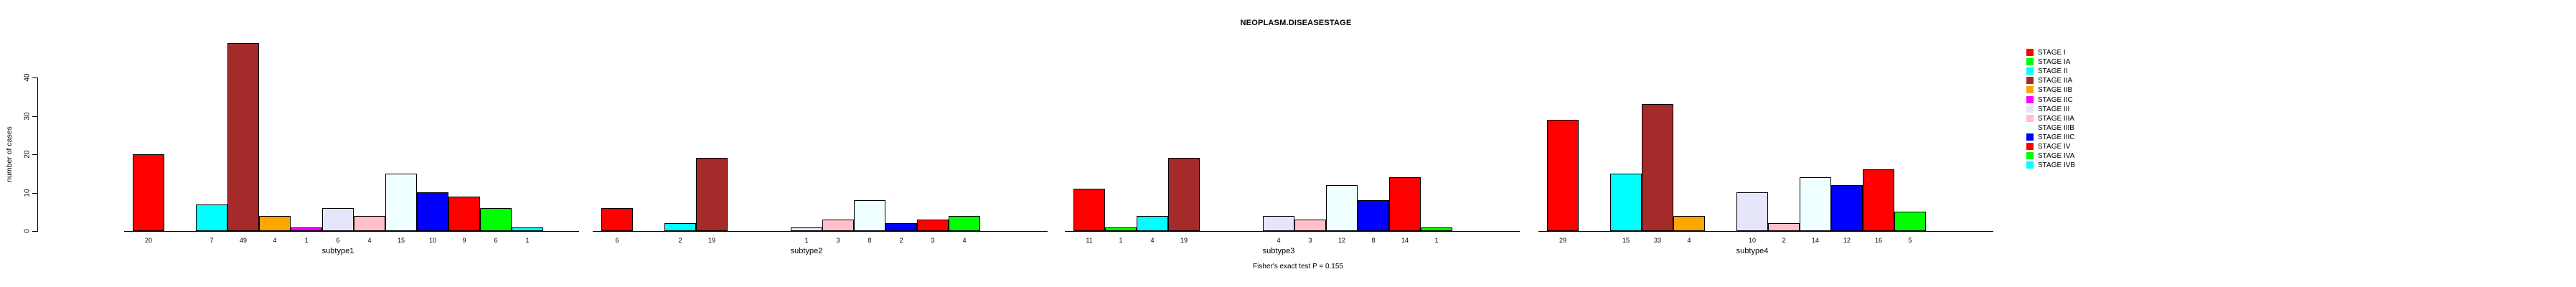 This screenshot has height=287, width=2576. Describe the element at coordinates (1296, 23) in the screenshot. I see `chart-title: NEOPLASM.DISEASESTAGE` at that location.